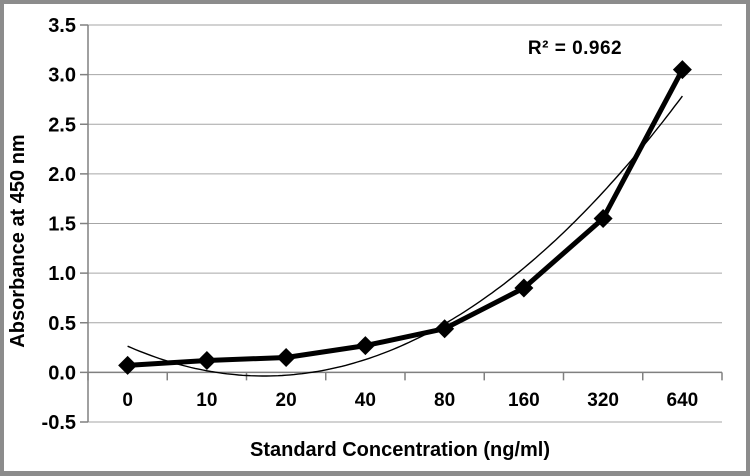 This screenshot has width=750, height=476. What do you see at coordinates (62, 225) in the screenshot?
I see `y-tick-label: 1.5` at bounding box center [62, 225].